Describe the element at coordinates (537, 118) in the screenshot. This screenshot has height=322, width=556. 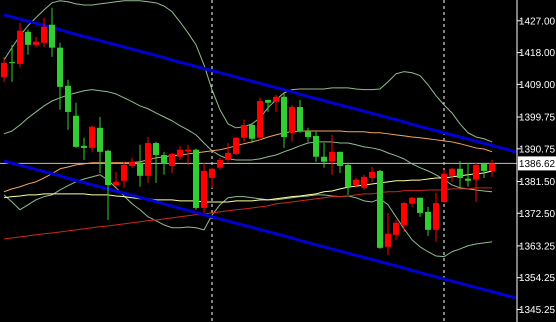
I see `y-tick-label: 1399.75` at that location.